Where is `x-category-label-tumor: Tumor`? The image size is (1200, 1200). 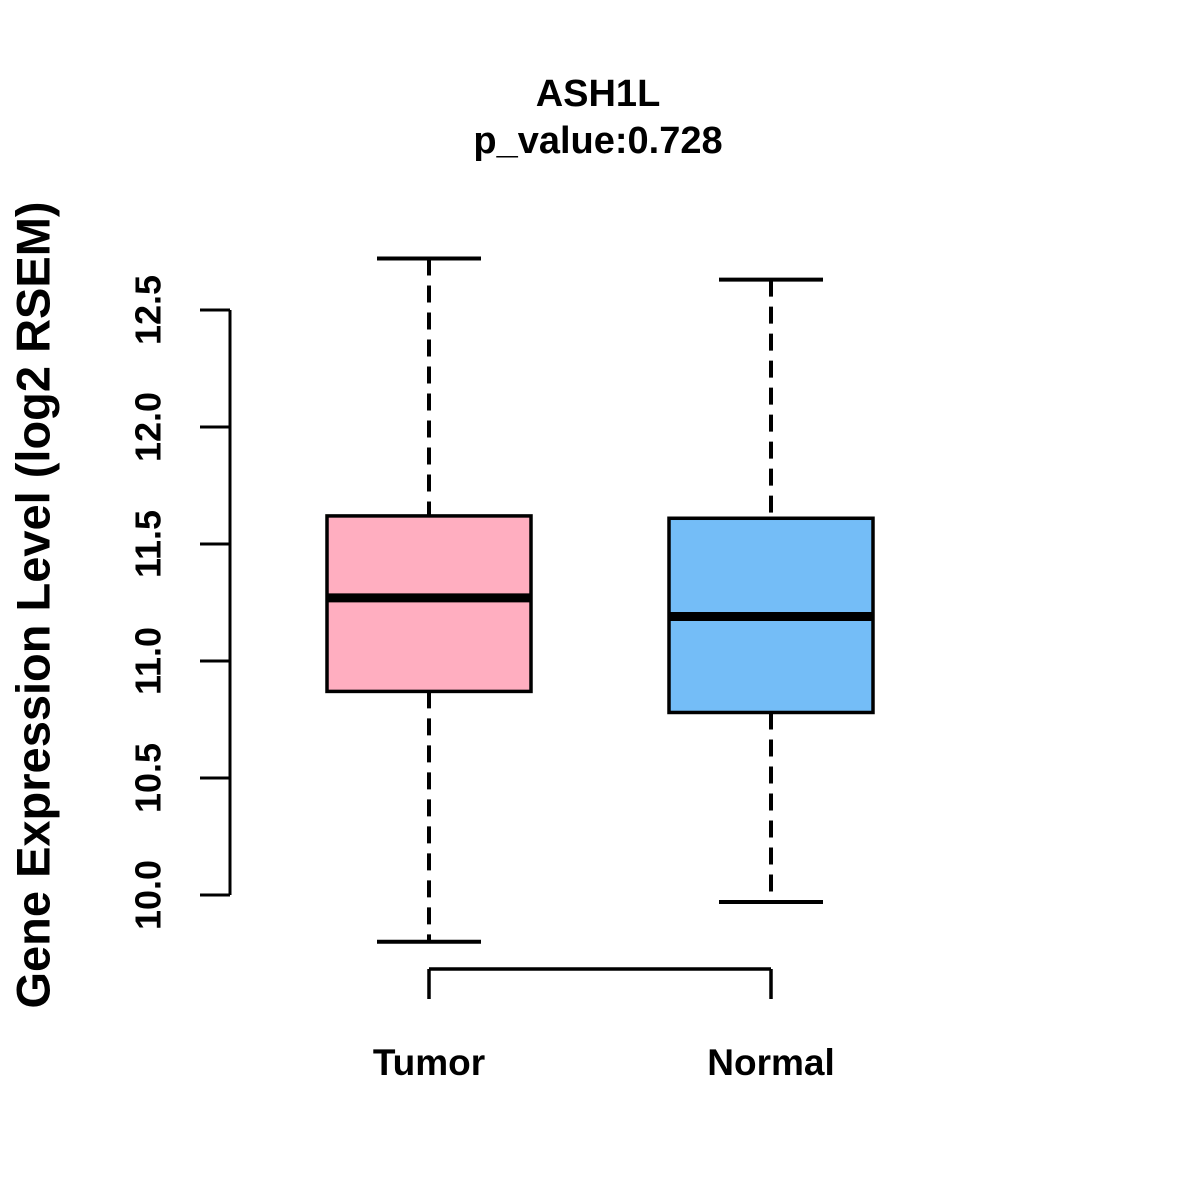 x-category-label-tumor: Tumor is located at coordinates (429, 1062).